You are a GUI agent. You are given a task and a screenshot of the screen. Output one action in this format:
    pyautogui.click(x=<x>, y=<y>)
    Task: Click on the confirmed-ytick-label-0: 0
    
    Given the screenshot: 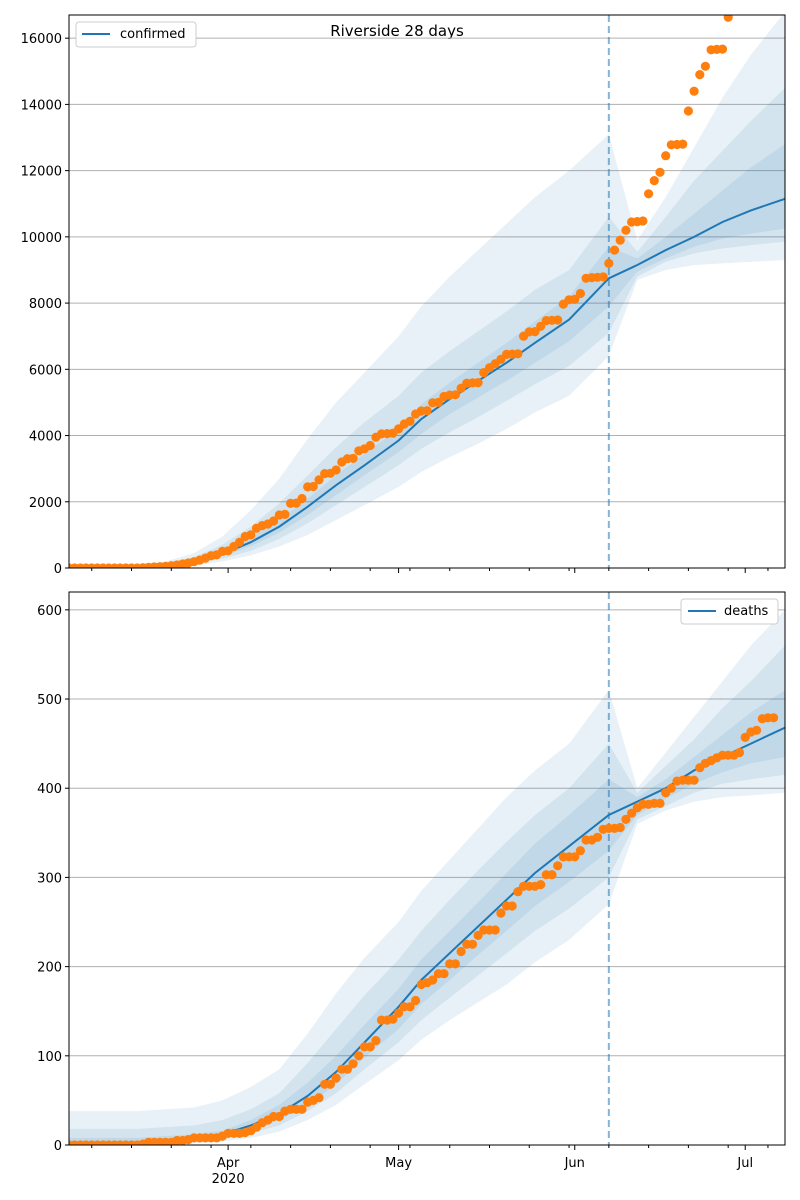 What is the action you would take?
    pyautogui.click(x=58, y=569)
    